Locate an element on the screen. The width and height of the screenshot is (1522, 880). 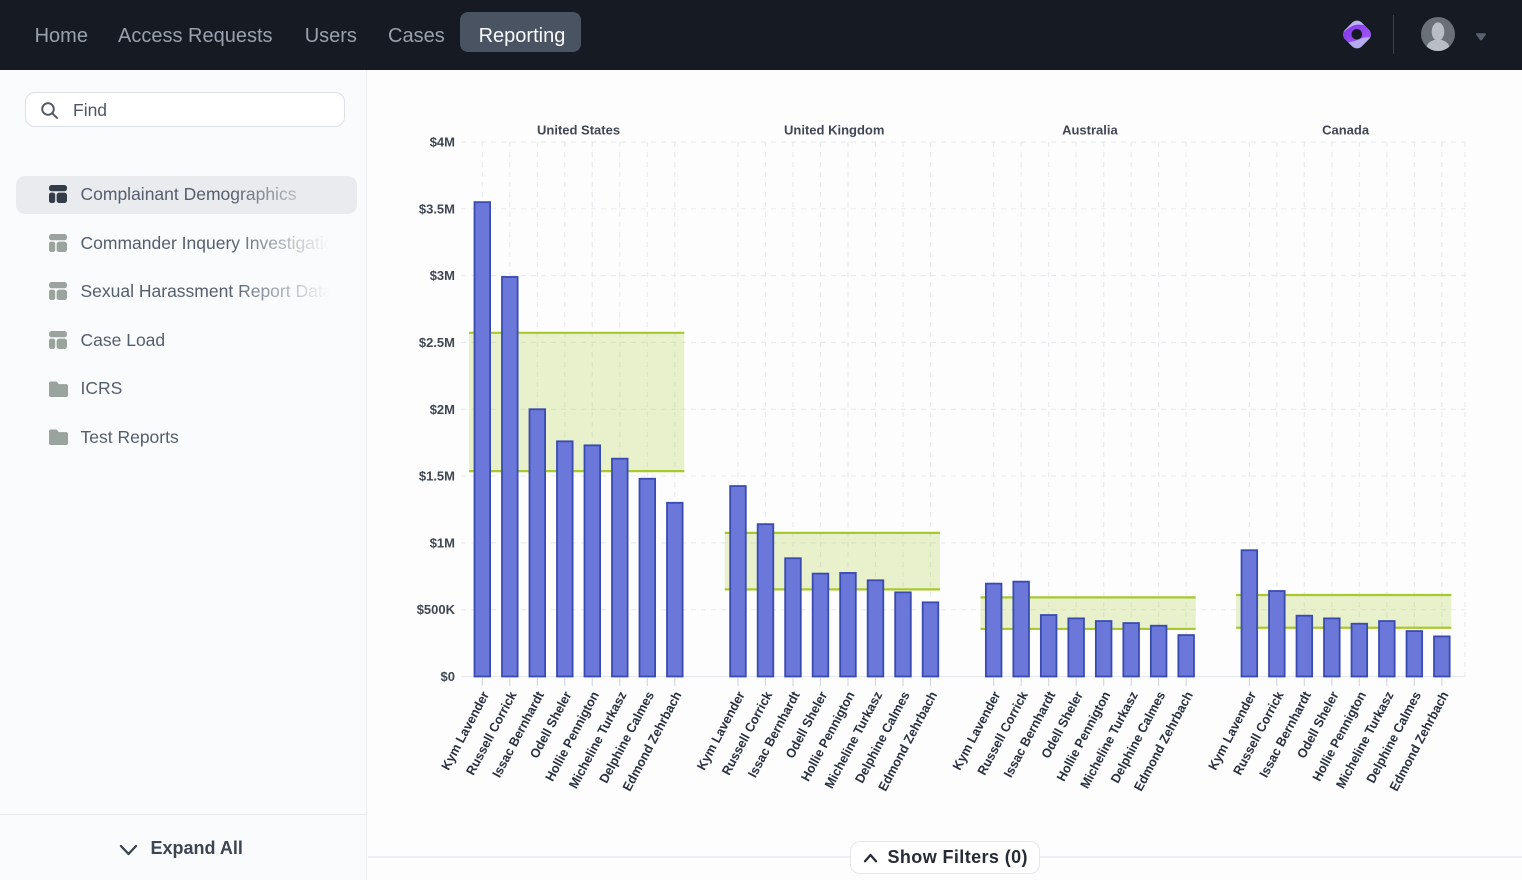
svg-text: $1.5M is located at coordinates (437, 476).